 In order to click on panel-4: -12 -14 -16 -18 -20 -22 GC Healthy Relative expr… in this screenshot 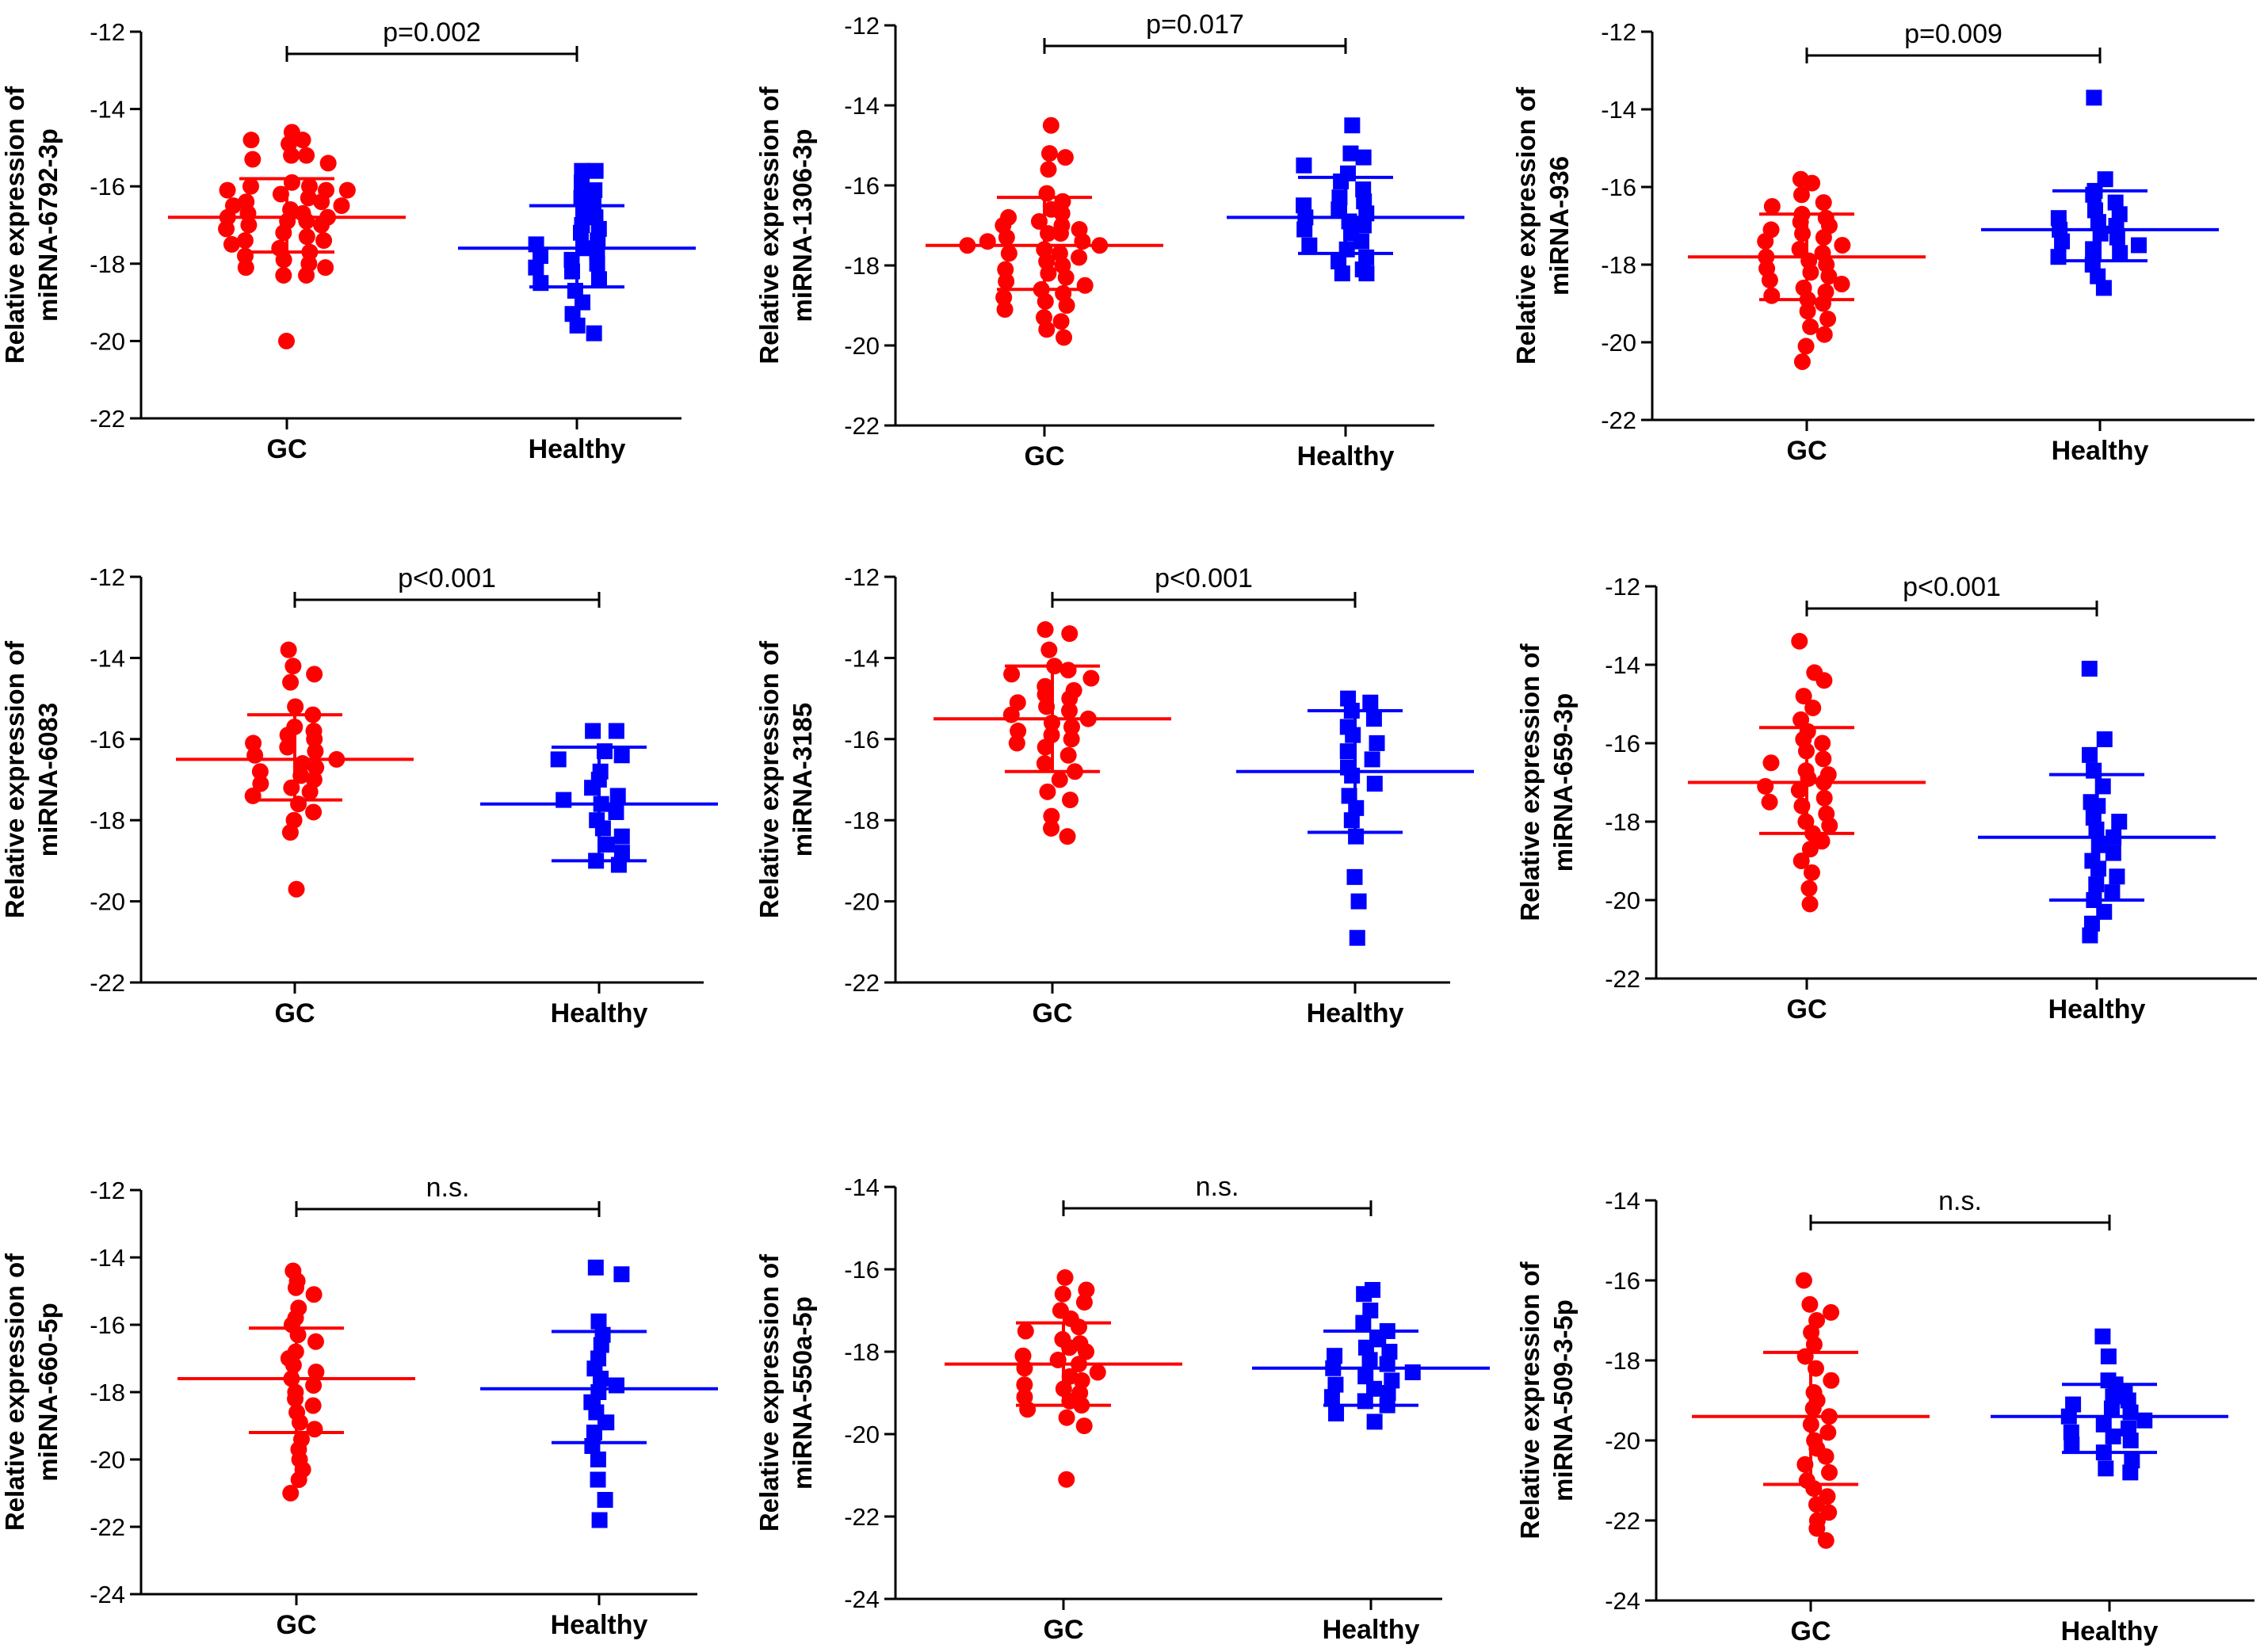, I will do `click(359, 795)`.